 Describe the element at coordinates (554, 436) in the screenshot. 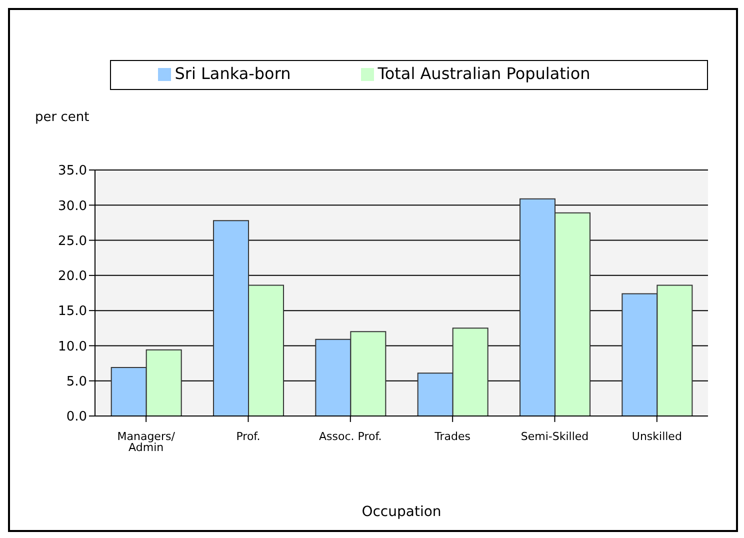

I see `x-tick-label: Semi-Skilled` at that location.